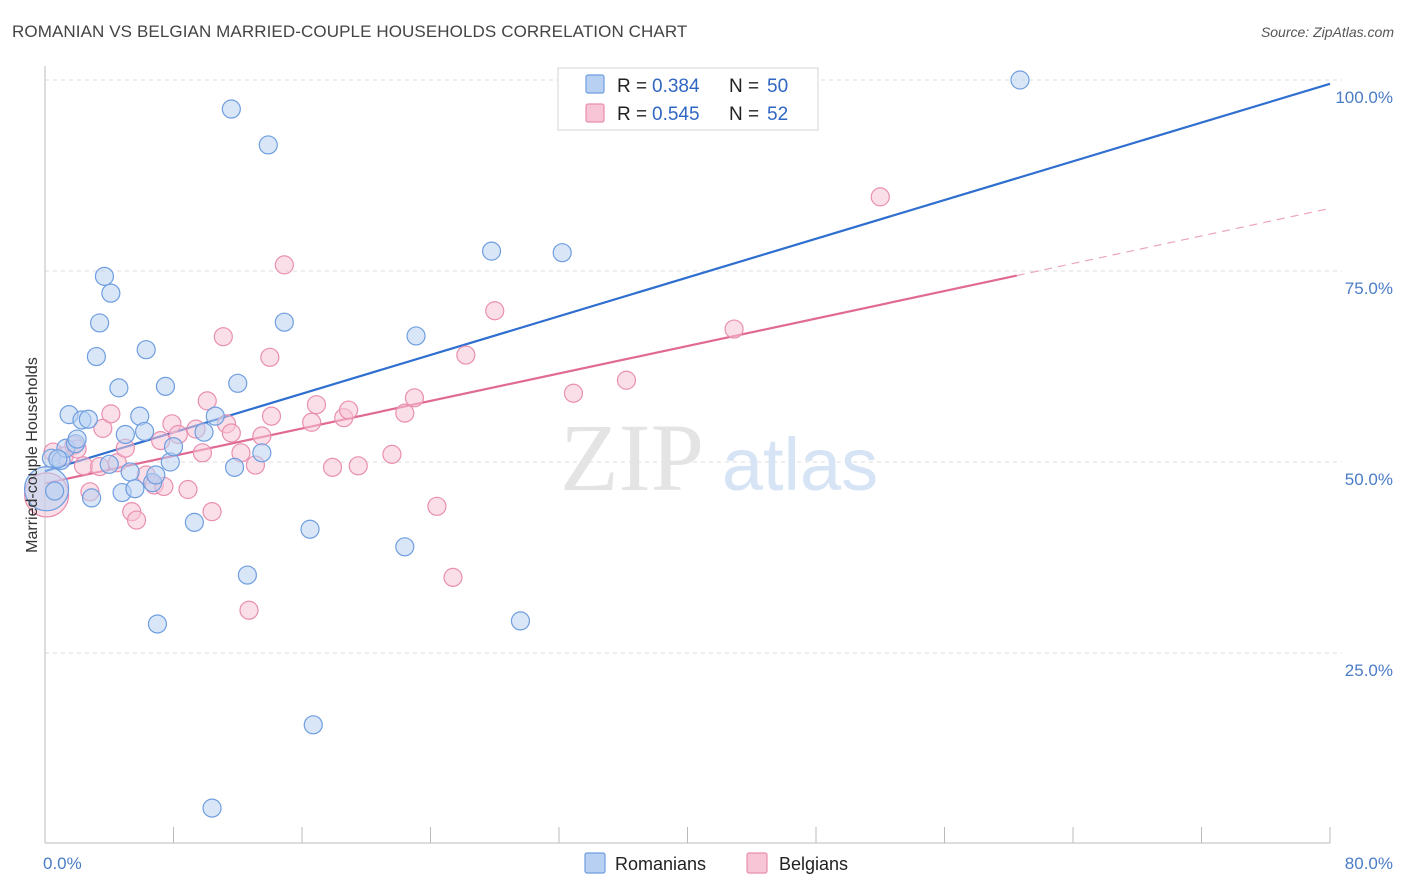  I want to click on source-label: Source: ZipAtlas.com, so click(1327, 32).